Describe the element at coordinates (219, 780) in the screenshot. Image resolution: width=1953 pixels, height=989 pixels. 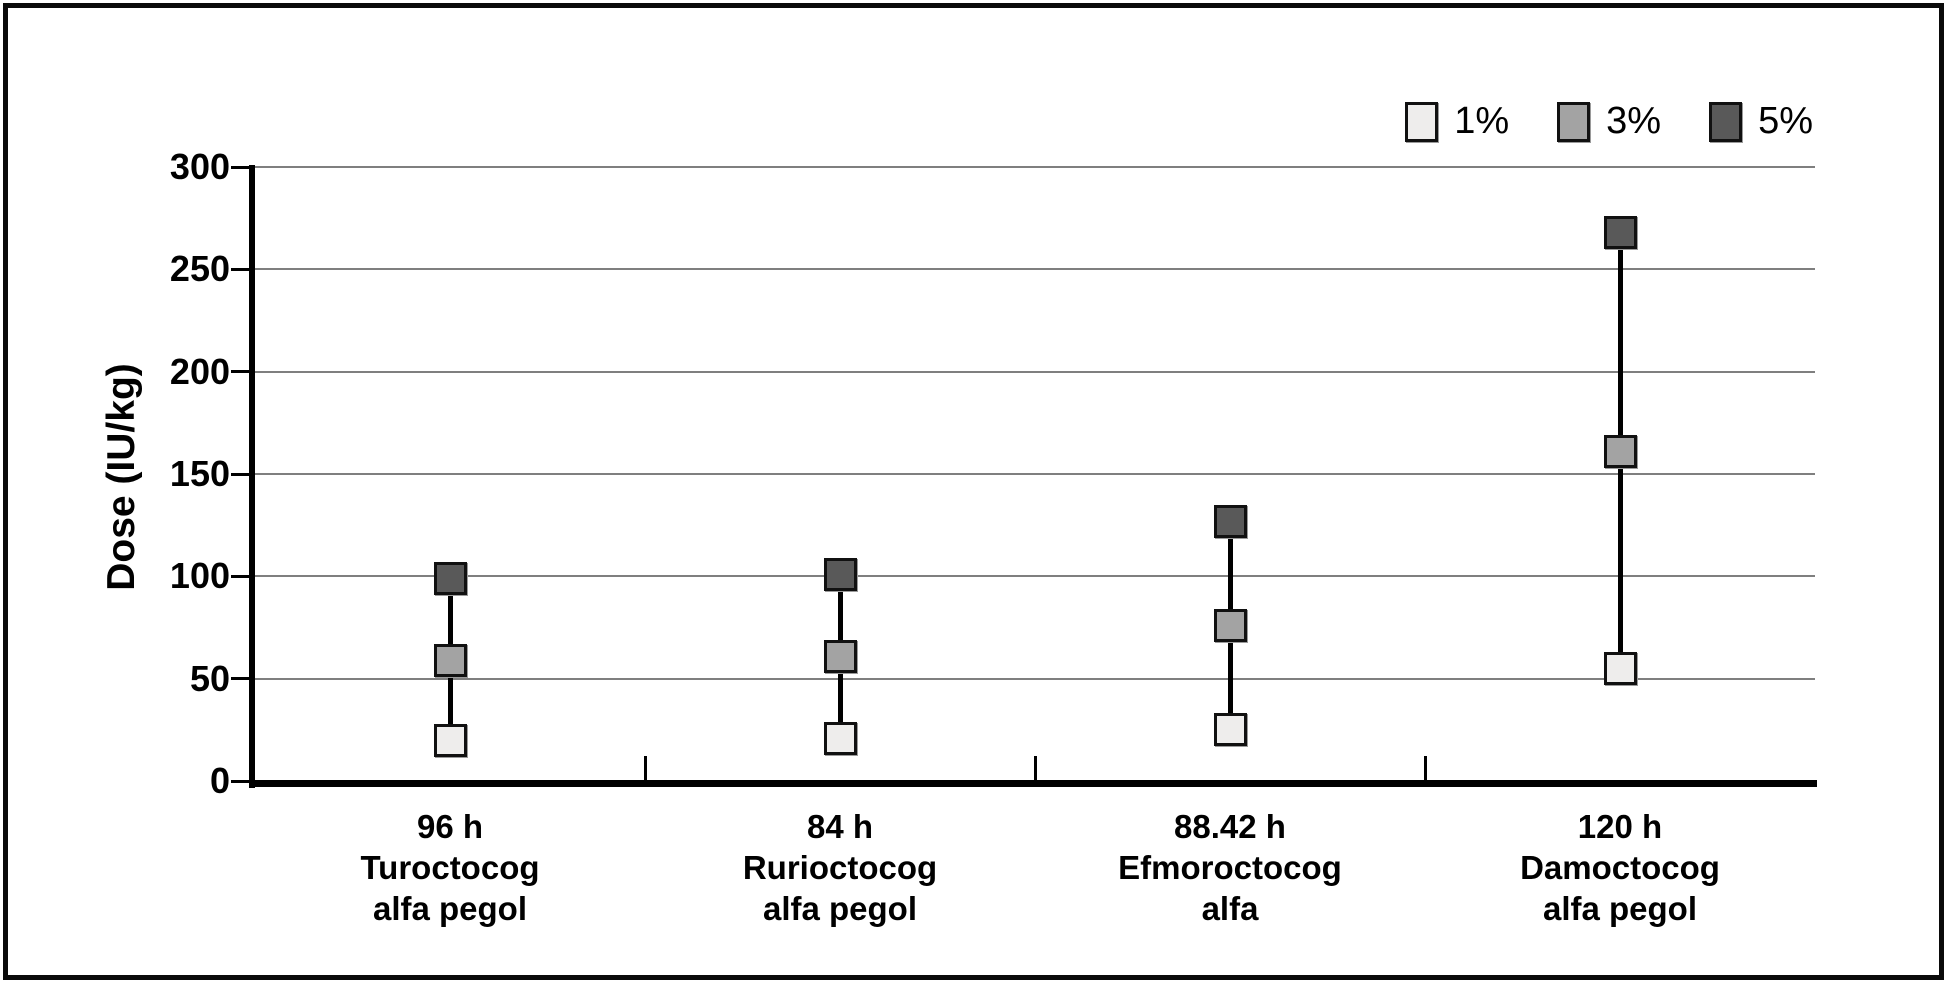
I see `y-tick-label-0: 0` at that location.